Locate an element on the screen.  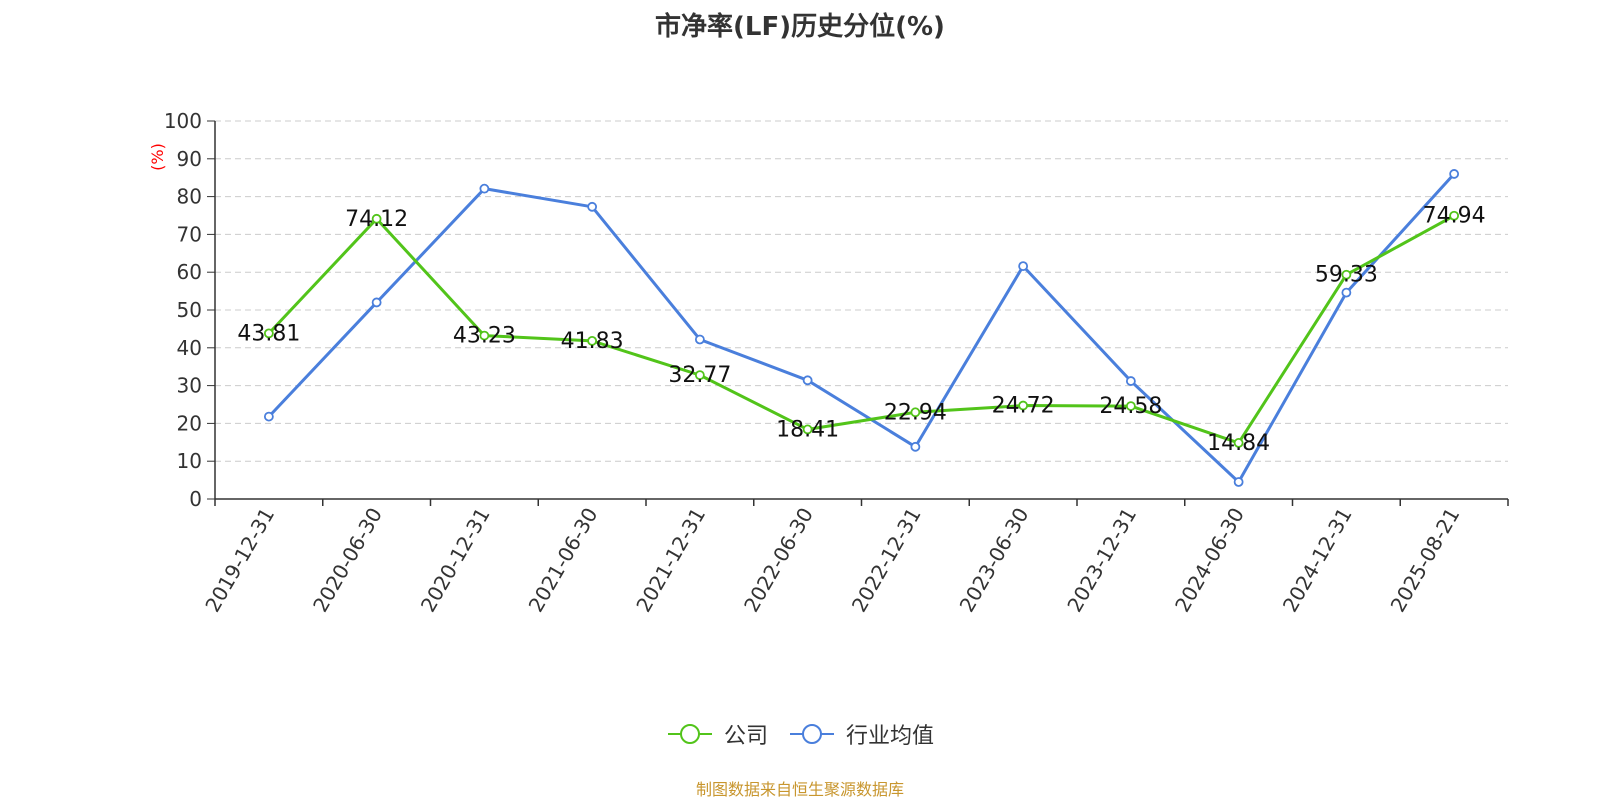
y-tick-label: 100 is located at coordinates (183, 121).